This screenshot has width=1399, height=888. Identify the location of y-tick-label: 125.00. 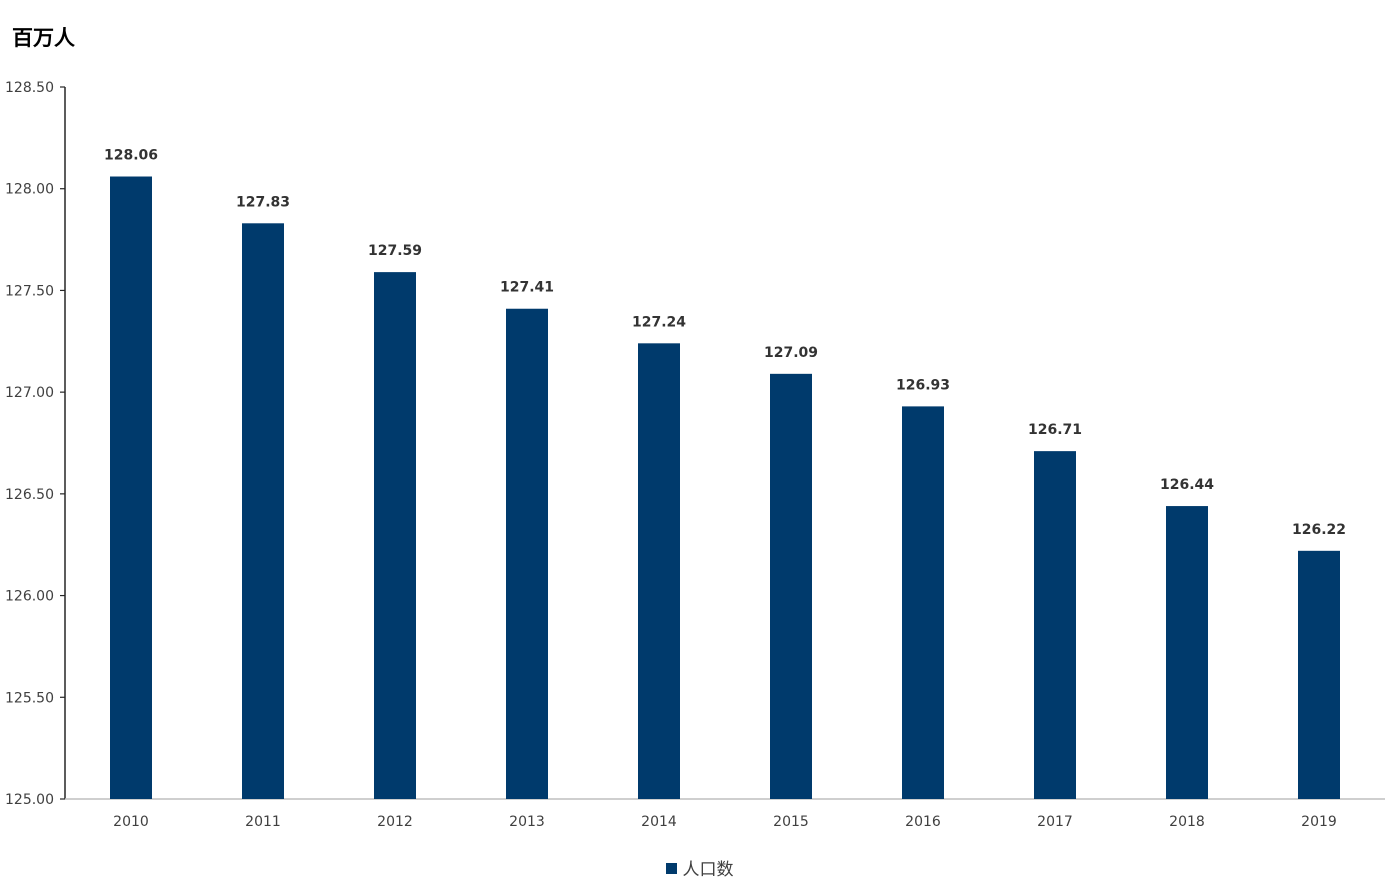
(29, 800).